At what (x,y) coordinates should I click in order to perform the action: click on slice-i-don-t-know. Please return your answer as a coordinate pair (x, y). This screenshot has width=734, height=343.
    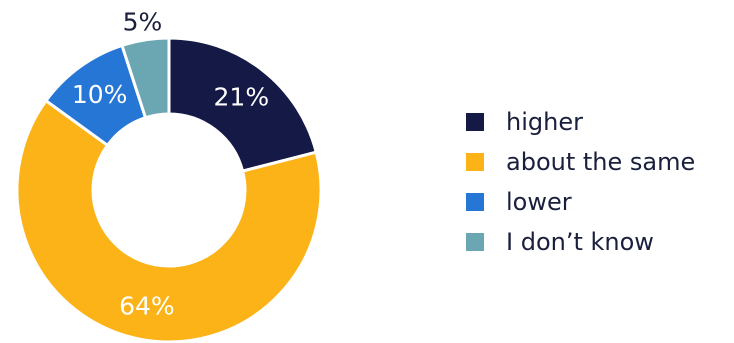
    Looking at the image, I should click on (145, 78).